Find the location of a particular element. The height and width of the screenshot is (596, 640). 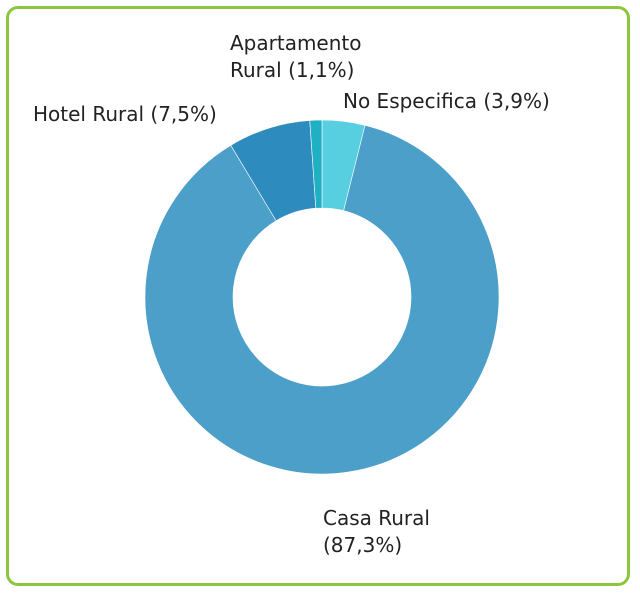

label-hotel-rural-line-1: Hotel Rural (7,5%) is located at coordinates (125, 114).